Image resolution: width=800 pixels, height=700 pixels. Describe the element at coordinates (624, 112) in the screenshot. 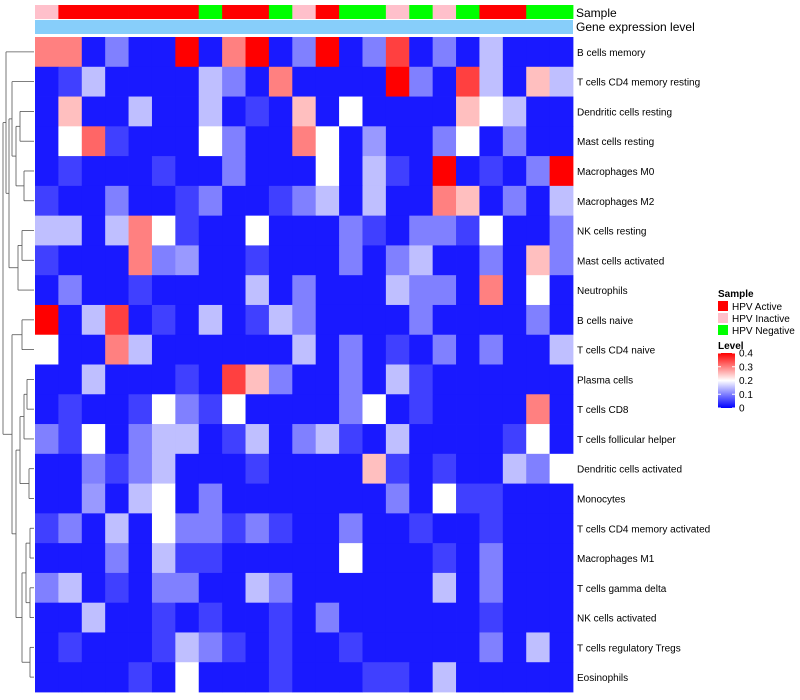

I see `row-label: Dendritic cells resting` at that location.